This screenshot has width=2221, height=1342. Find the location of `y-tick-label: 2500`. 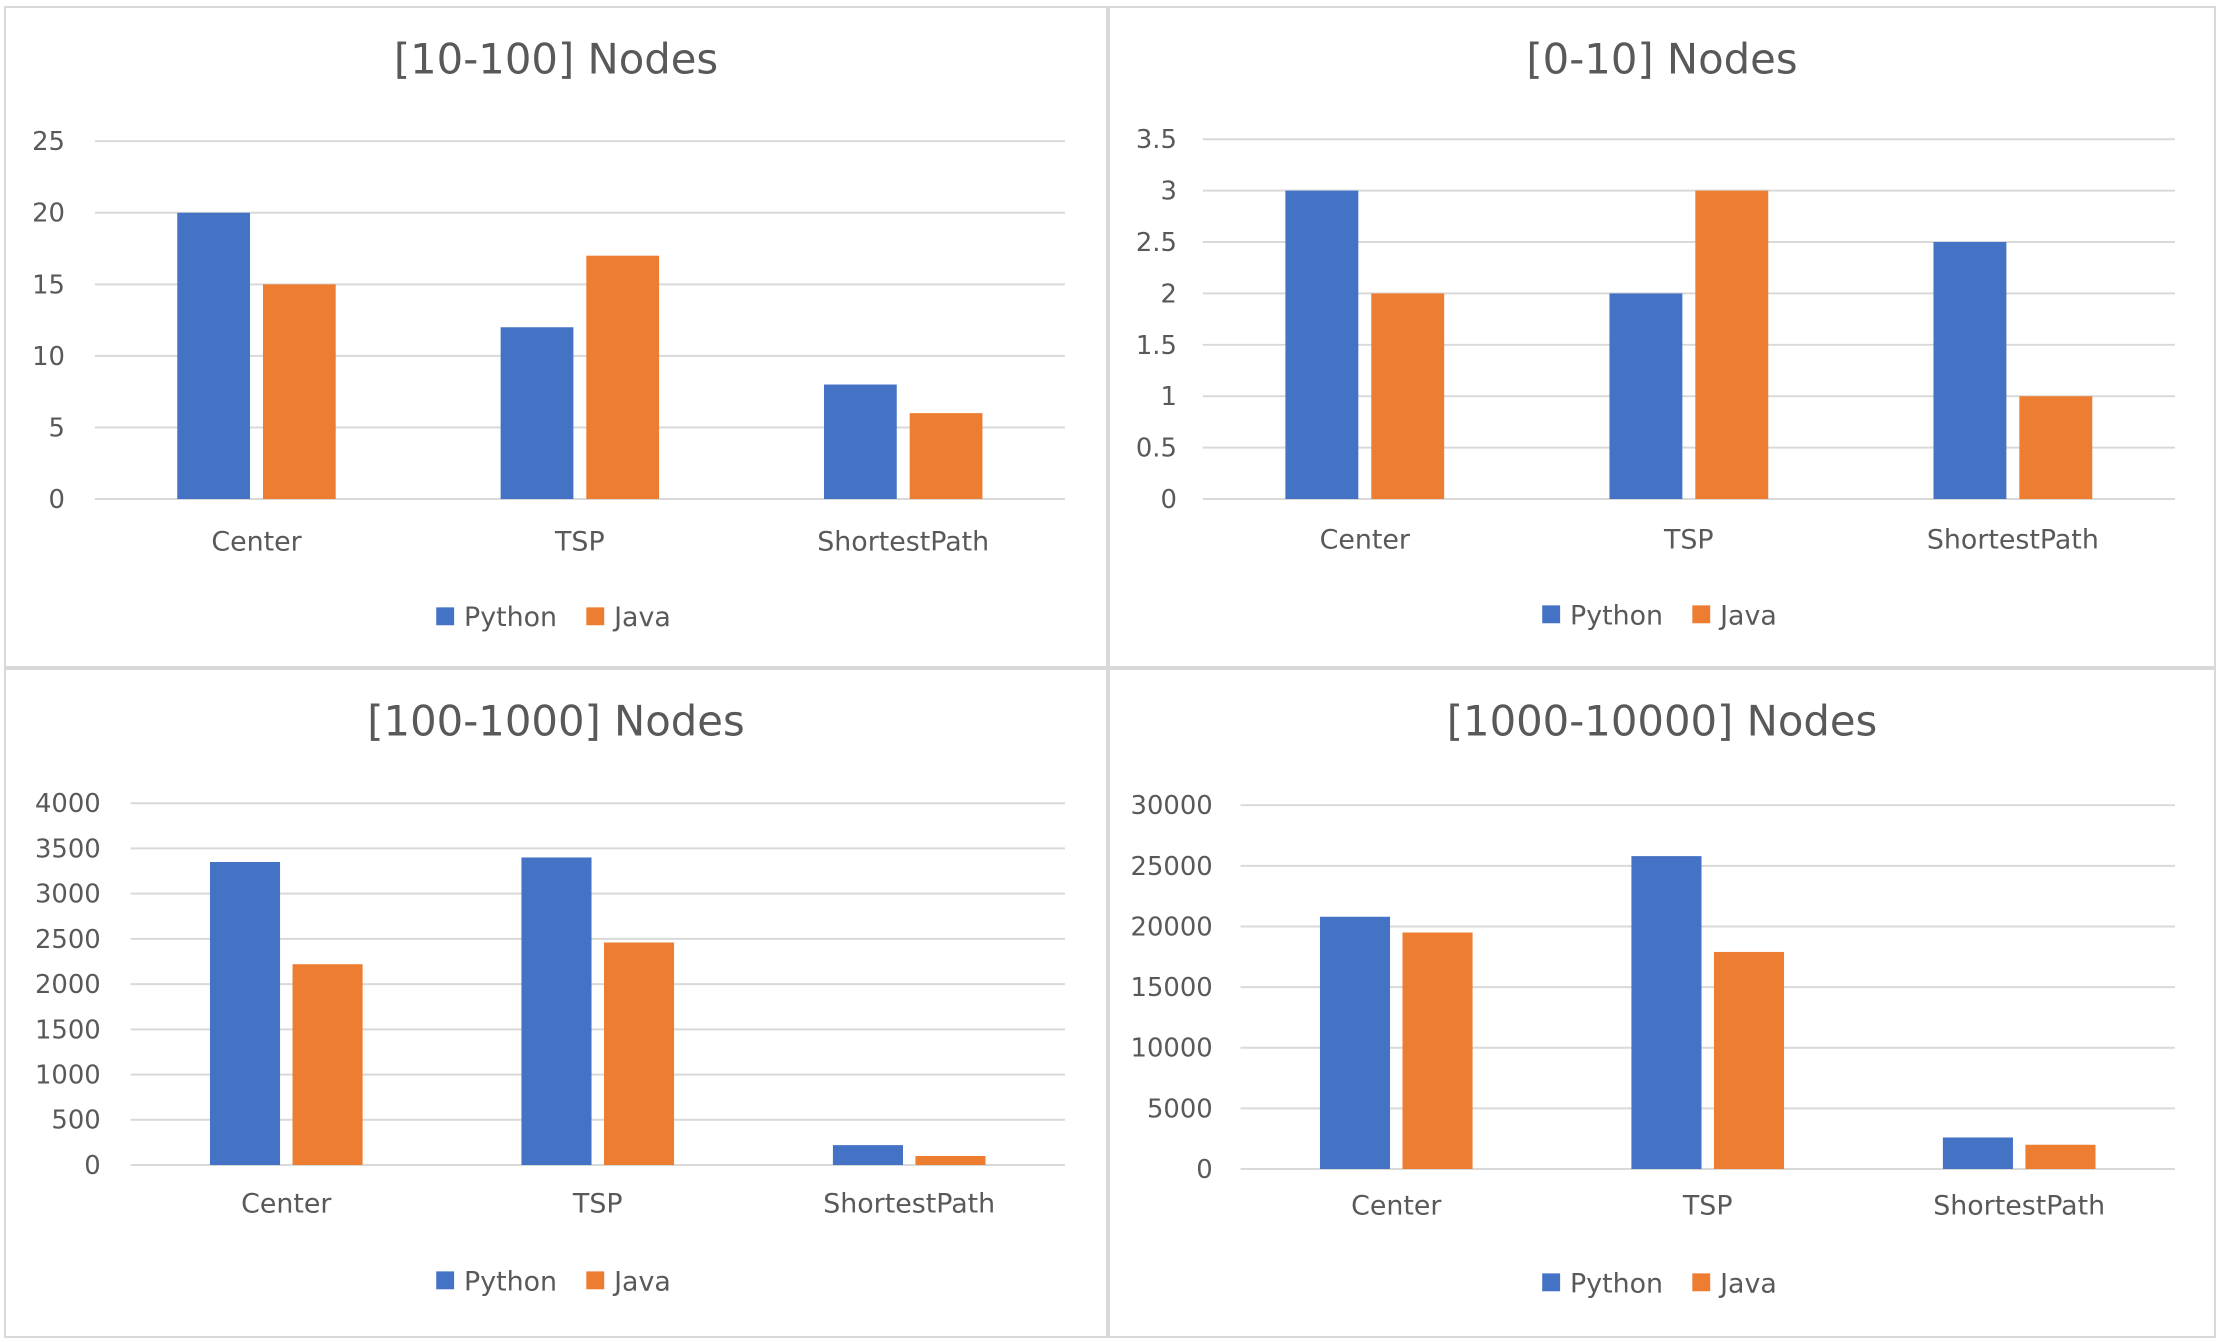

y-tick-label: 2500 is located at coordinates (68, 940).